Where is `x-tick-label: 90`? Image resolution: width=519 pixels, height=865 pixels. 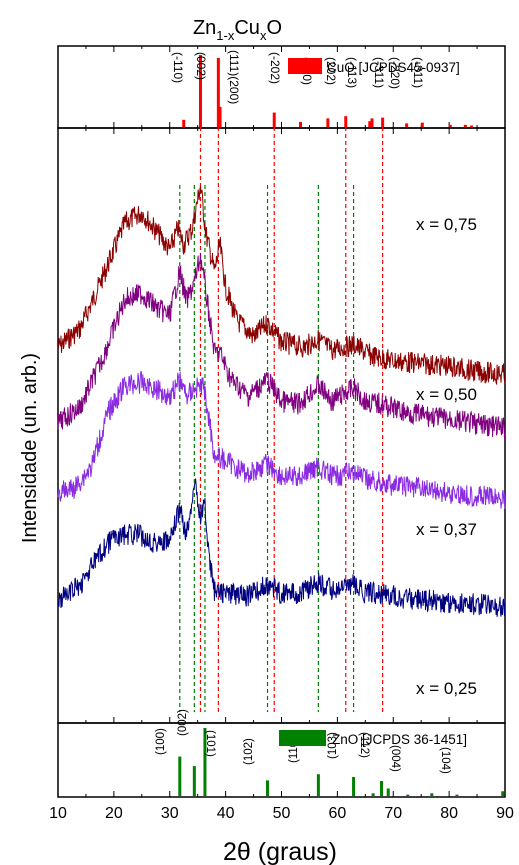
x-tick-label: 90 is located at coordinates (505, 813).